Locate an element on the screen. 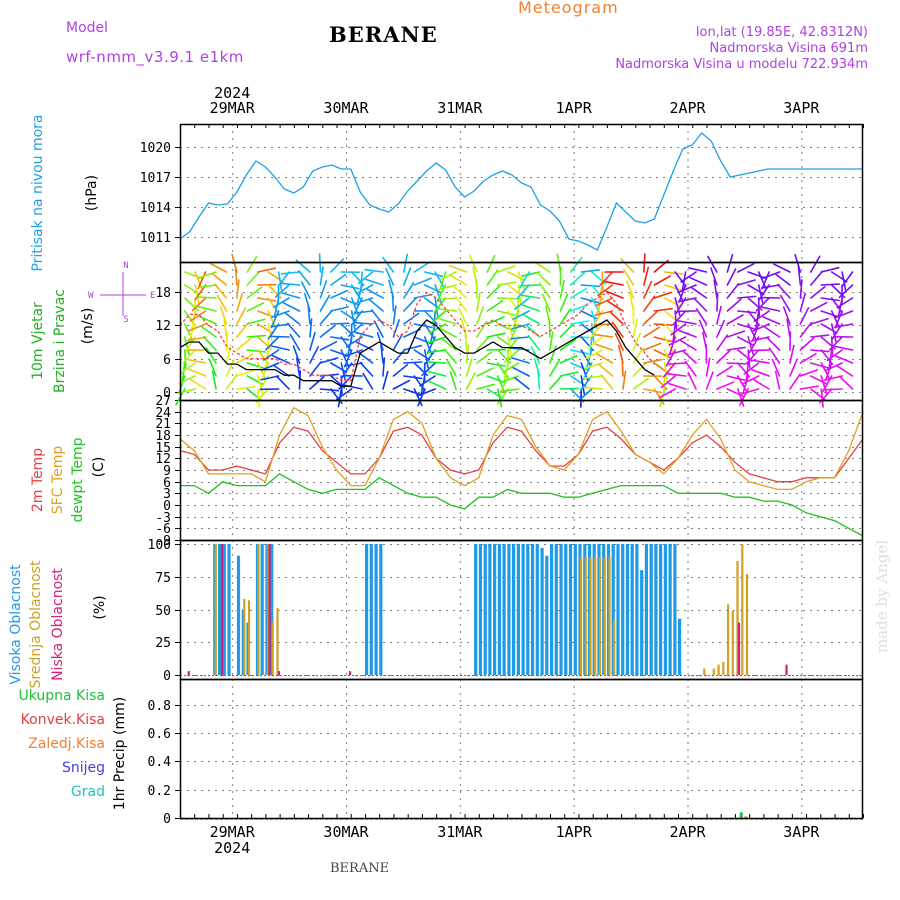 This screenshot has height=900, width=900. altitude-text: Nadmorska Visina 691m is located at coordinates (789, 48).